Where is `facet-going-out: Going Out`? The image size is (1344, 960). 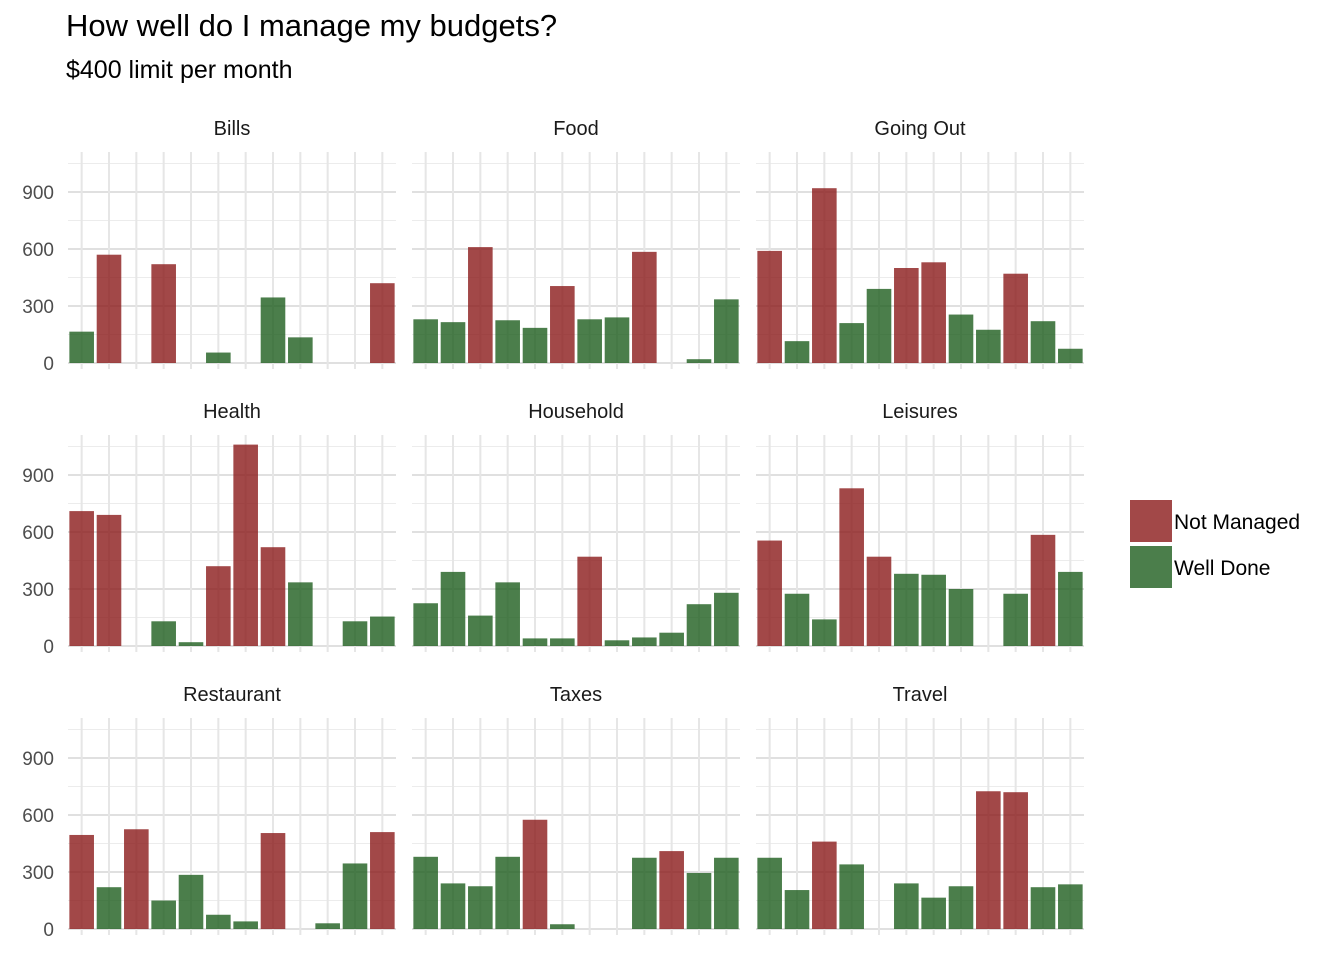
facet-going-out: Going Out is located at coordinates (920, 243).